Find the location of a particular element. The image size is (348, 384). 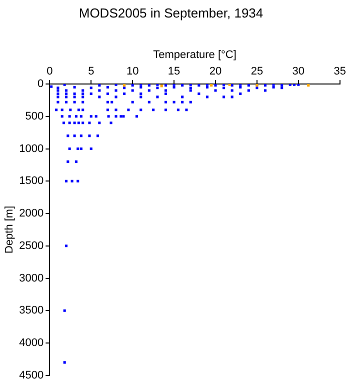

x-tick-label: 25 is located at coordinates (257, 71).